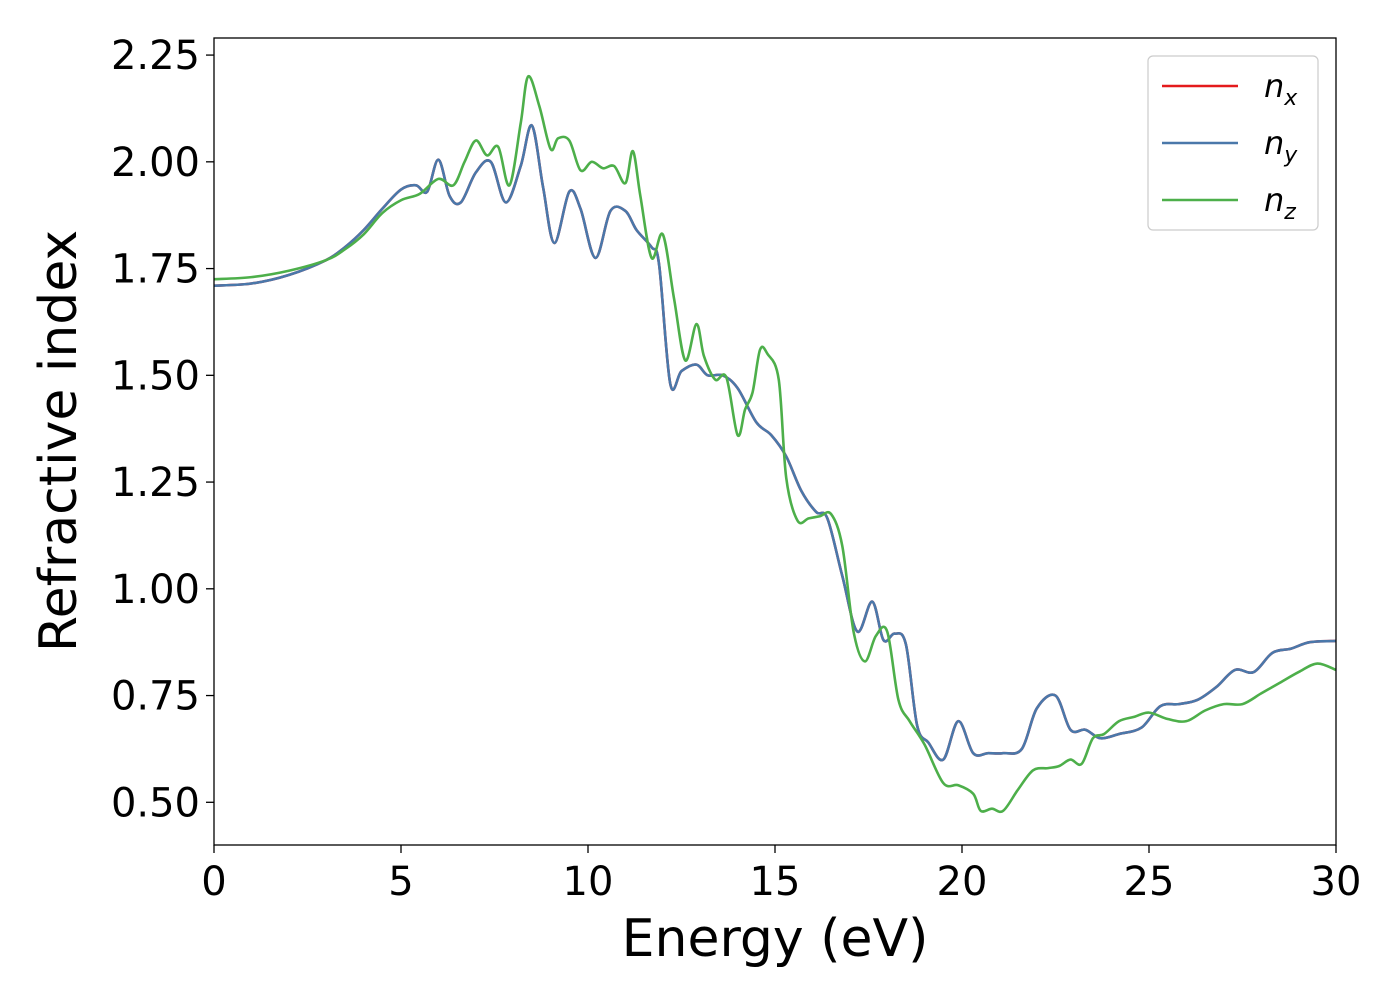 This screenshot has width=1400, height=1000. What do you see at coordinates (588, 882) in the screenshot?
I see `x-tick-label: 10` at bounding box center [588, 882].